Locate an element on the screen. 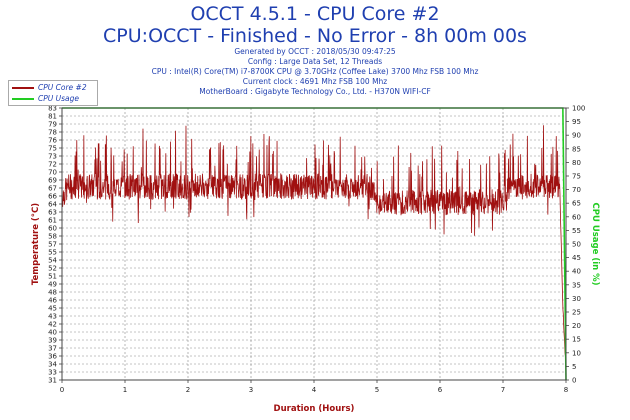  y-left-tick-label: 43 is located at coordinates (52, 317).